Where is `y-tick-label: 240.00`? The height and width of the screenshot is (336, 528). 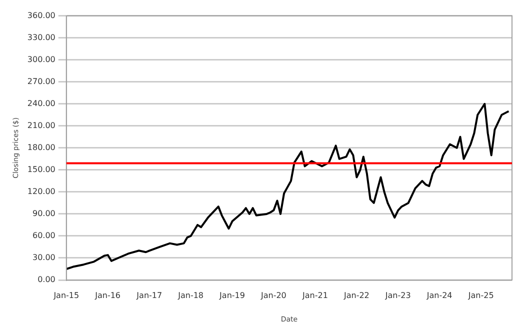
y-tick-label: 240.00 is located at coordinates (41, 103).